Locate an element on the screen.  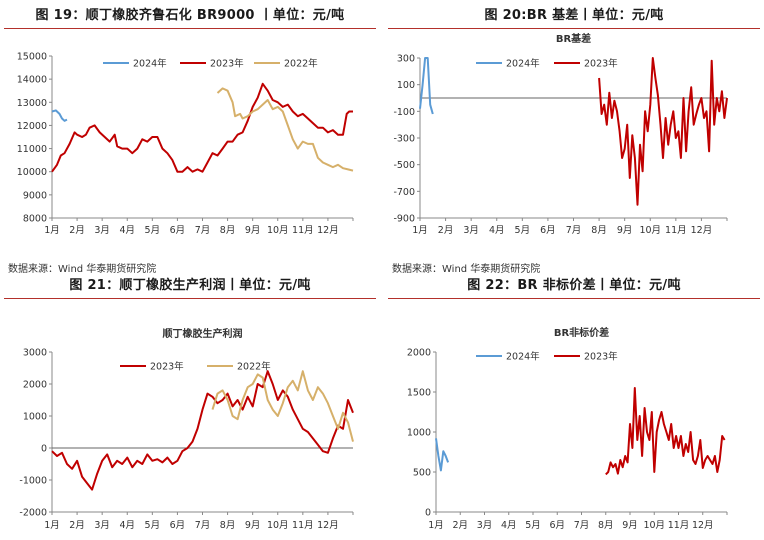
y-tick-label: -500 is located at coordinates (404, 165).